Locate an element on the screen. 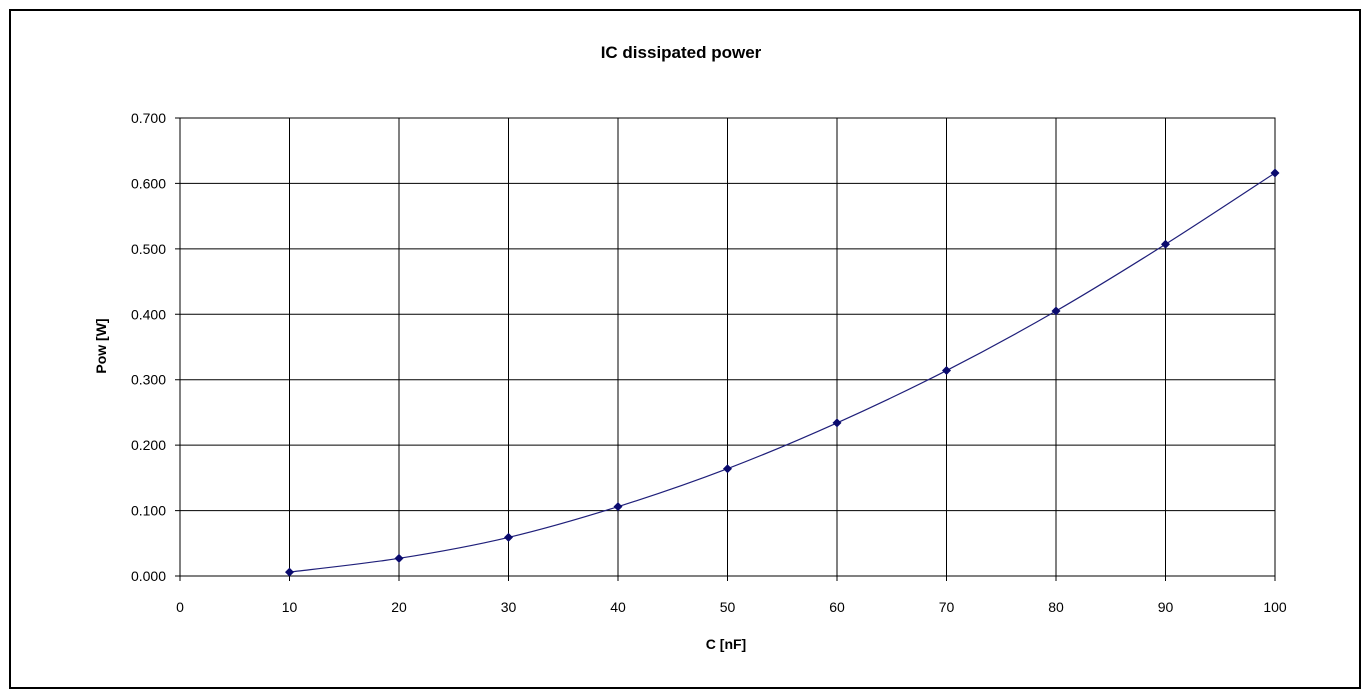 This screenshot has height=689, width=1362. x-tick-label: 30 is located at coordinates (509, 607).